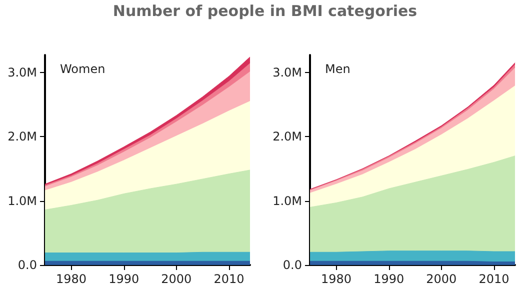 Image resolution: width=530 pixels, height=298 pixels. Describe the element at coordinates (337, 69) in the screenshot. I see `text: Men` at that location.